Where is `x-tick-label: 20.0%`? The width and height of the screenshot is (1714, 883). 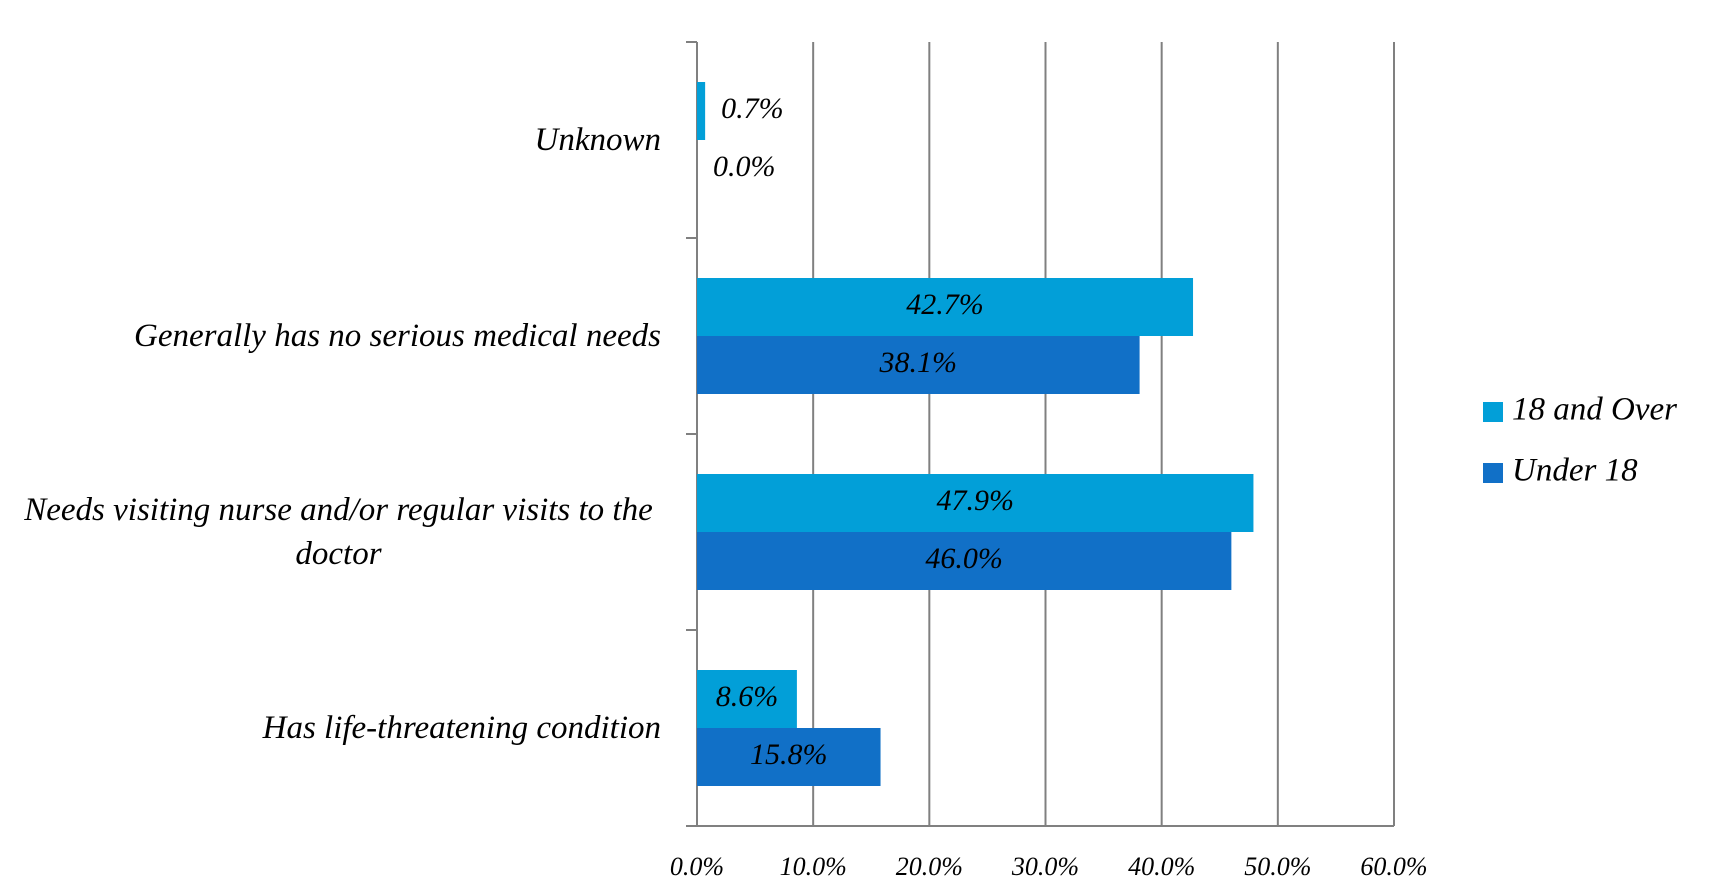 x-tick-label: 20.0% is located at coordinates (929, 866).